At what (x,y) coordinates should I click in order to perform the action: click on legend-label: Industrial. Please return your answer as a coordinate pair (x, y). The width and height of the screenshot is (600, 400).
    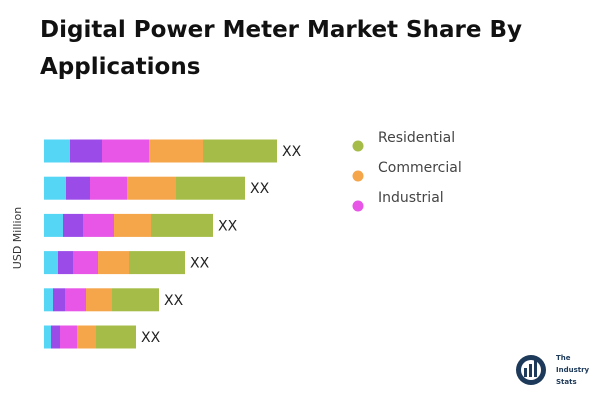
    Looking at the image, I should click on (411, 198).